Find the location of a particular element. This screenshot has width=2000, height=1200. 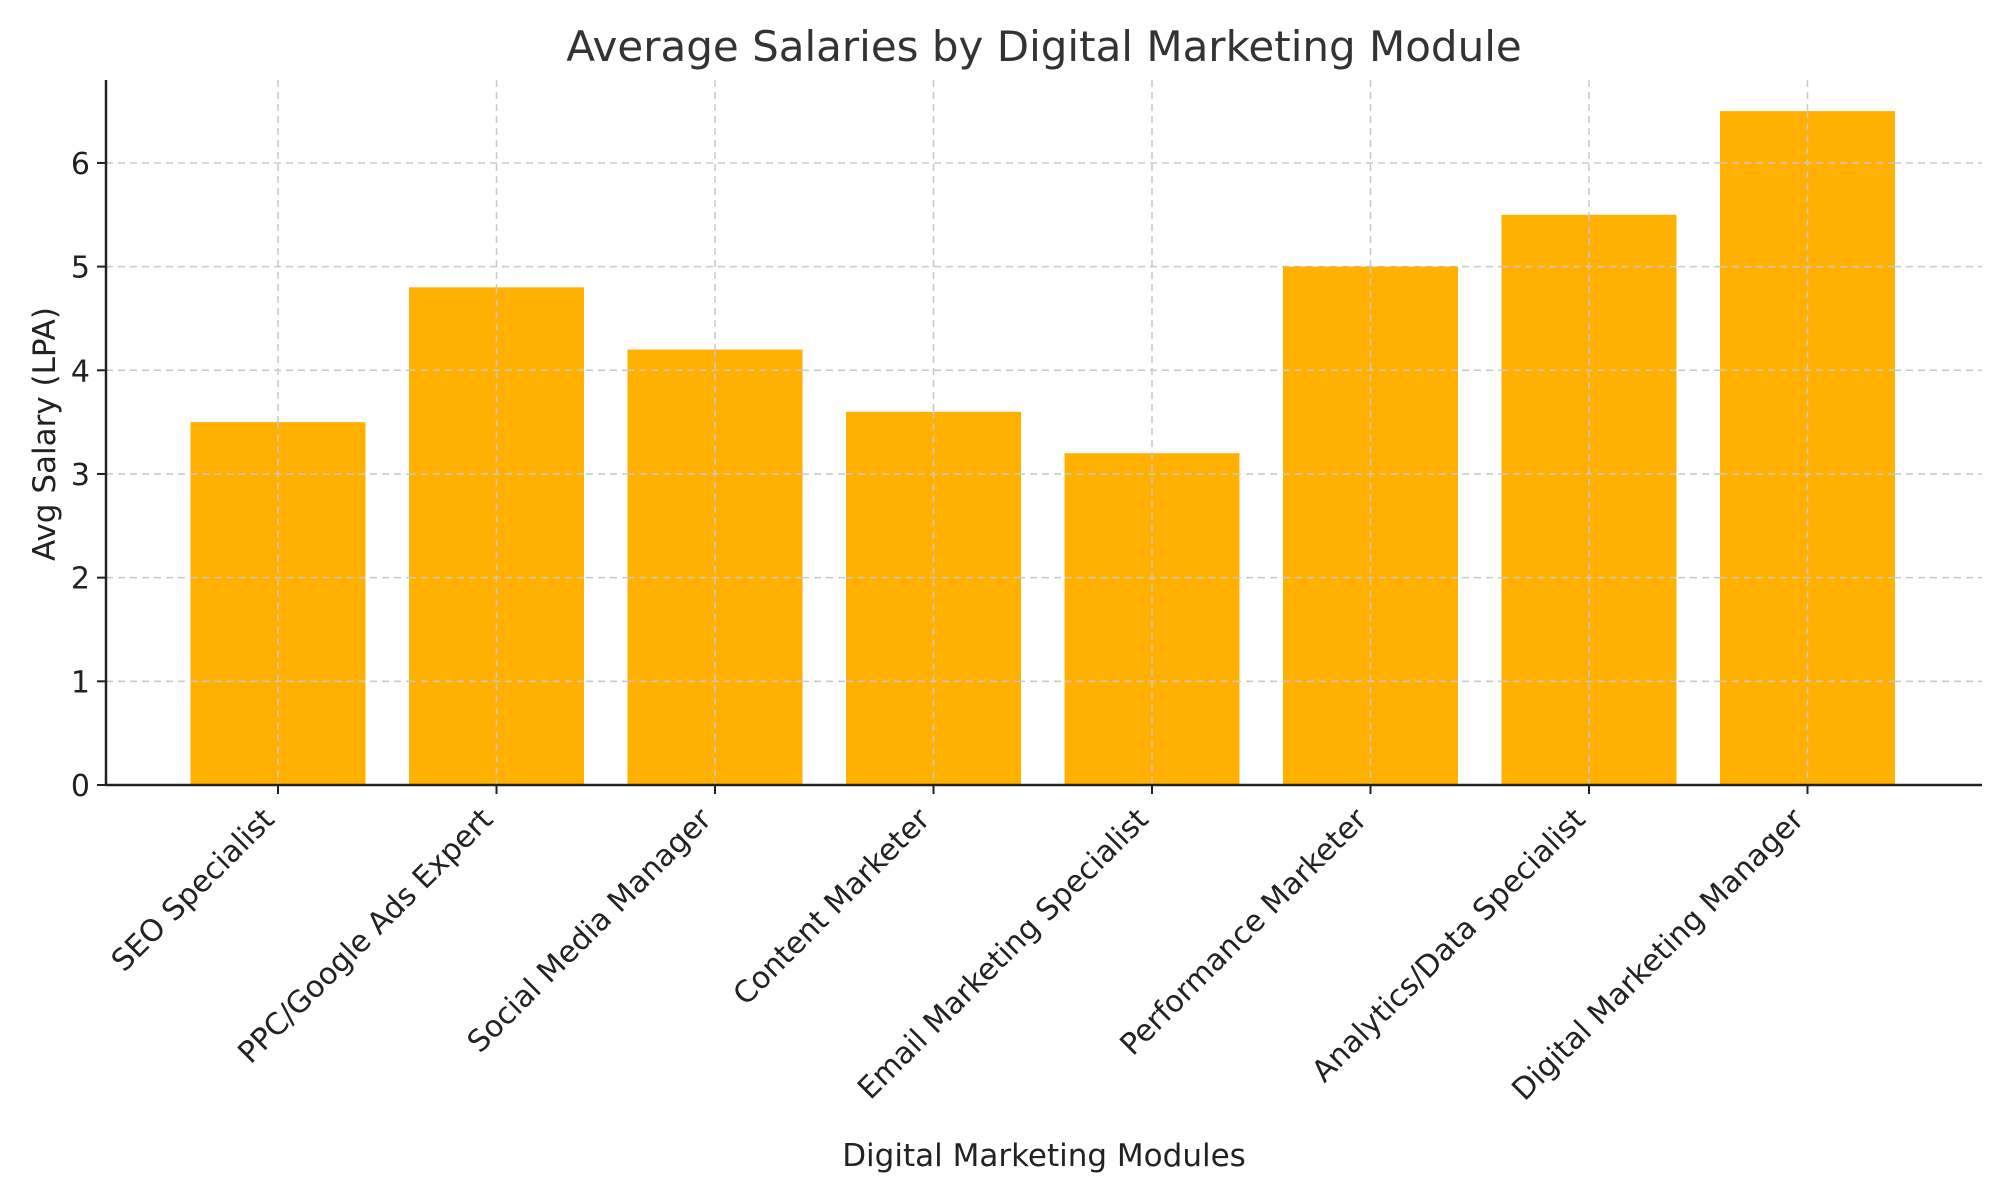

y-tick-label: 5 is located at coordinates (80, 268).